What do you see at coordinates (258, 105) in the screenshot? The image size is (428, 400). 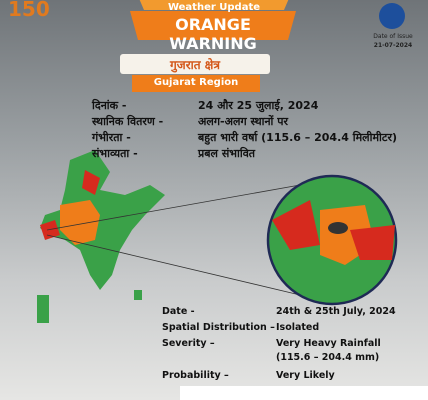 I see `hindi-value: 24 और 25 जुलाई, 2024` at bounding box center [258, 105].